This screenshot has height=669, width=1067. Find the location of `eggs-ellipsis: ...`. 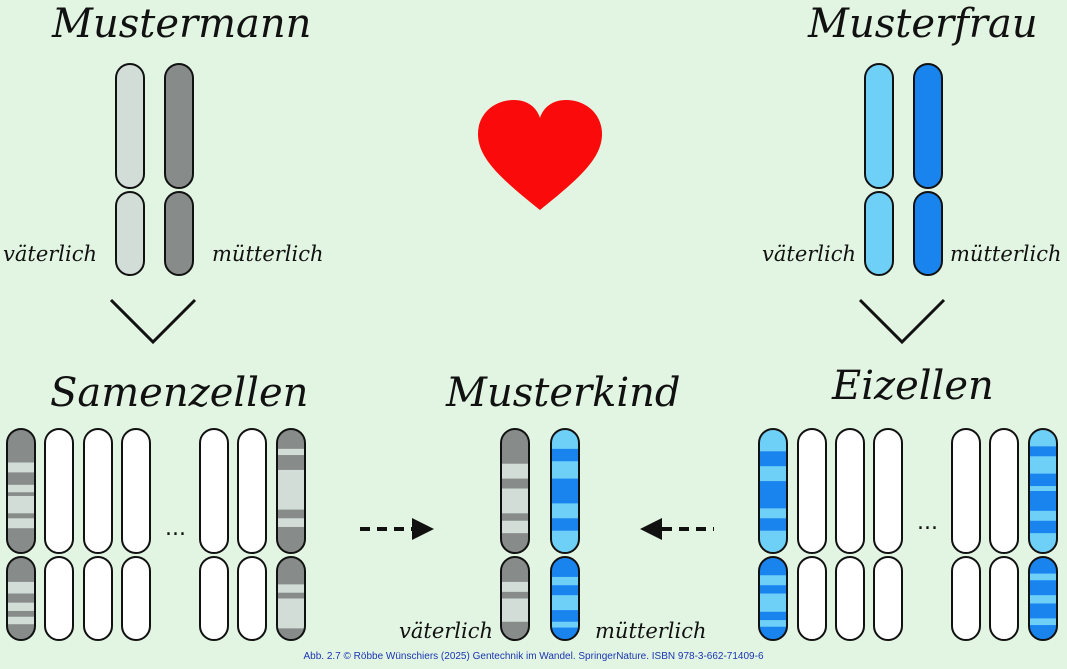

eggs-ellipsis: ... is located at coordinates (927, 522).